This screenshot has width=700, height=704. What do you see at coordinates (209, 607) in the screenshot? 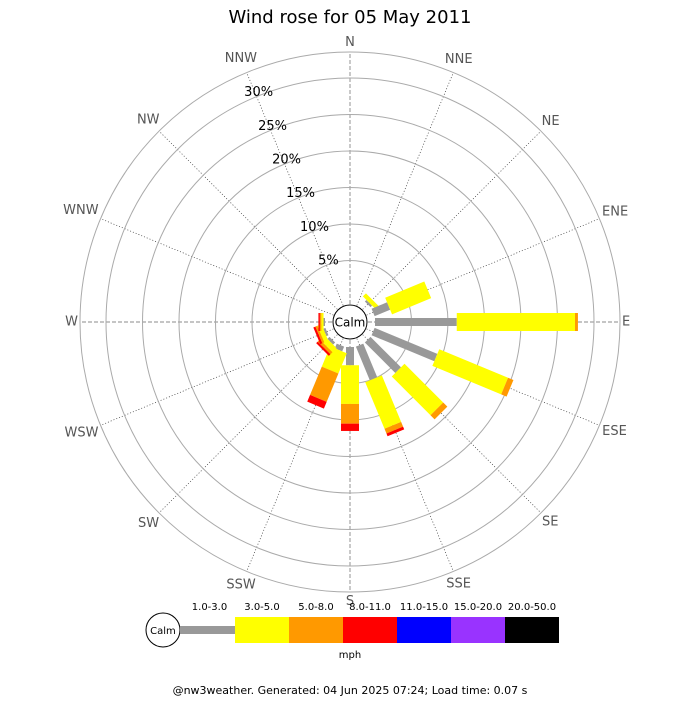
I see `legend-label: 1.0-3.0` at bounding box center [209, 607].